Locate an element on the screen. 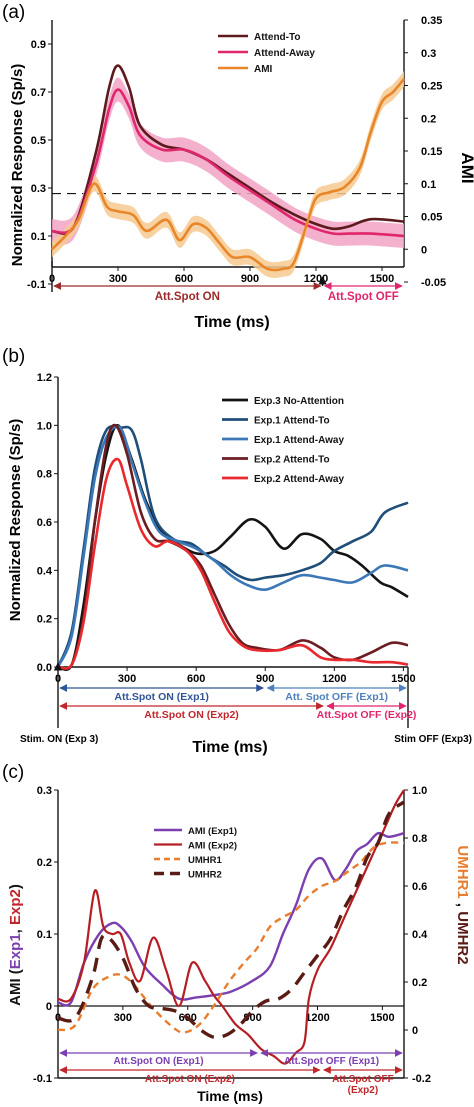 The image size is (474, 1107). event-label-0: Att.Spot ON is located at coordinates (187, 297).